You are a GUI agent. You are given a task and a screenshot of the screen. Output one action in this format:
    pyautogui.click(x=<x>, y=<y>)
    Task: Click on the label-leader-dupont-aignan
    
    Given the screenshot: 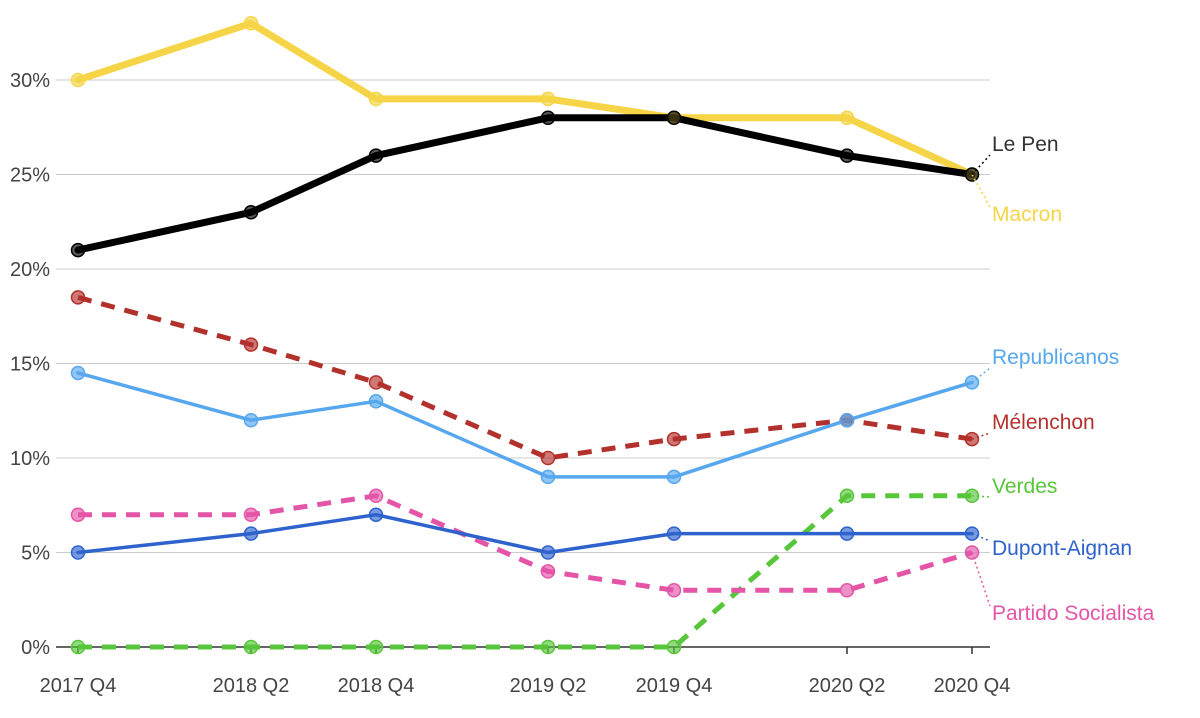 What is the action you would take?
    pyautogui.click(x=981, y=537)
    